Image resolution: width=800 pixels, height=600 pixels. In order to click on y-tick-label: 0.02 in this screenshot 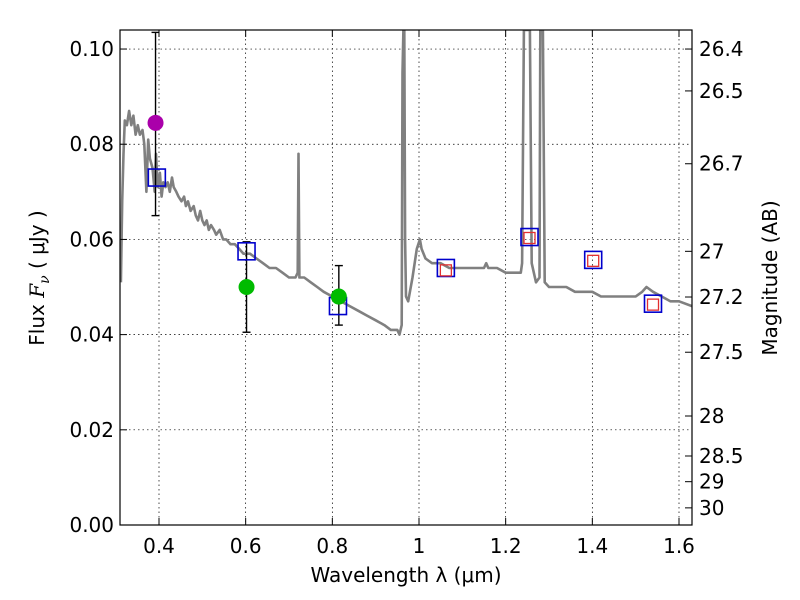, I will do `click(91, 430)`.